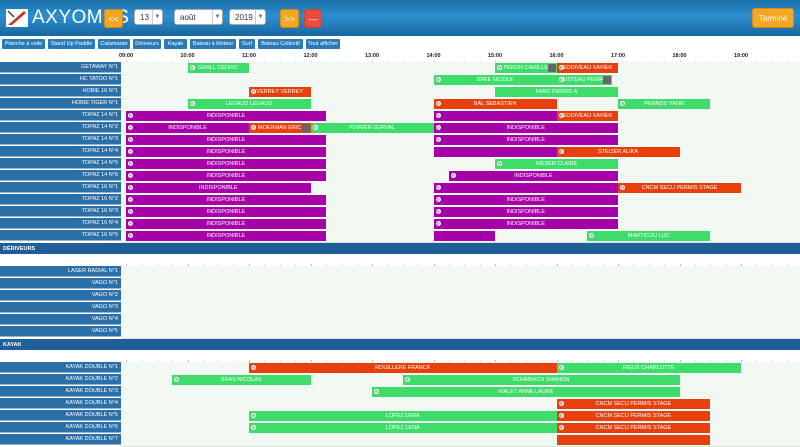 Image resolution: width=800 pixels, height=447 pixels. Describe the element at coordinates (247, 44) in the screenshot. I see `category-filter-button: Surf` at that location.